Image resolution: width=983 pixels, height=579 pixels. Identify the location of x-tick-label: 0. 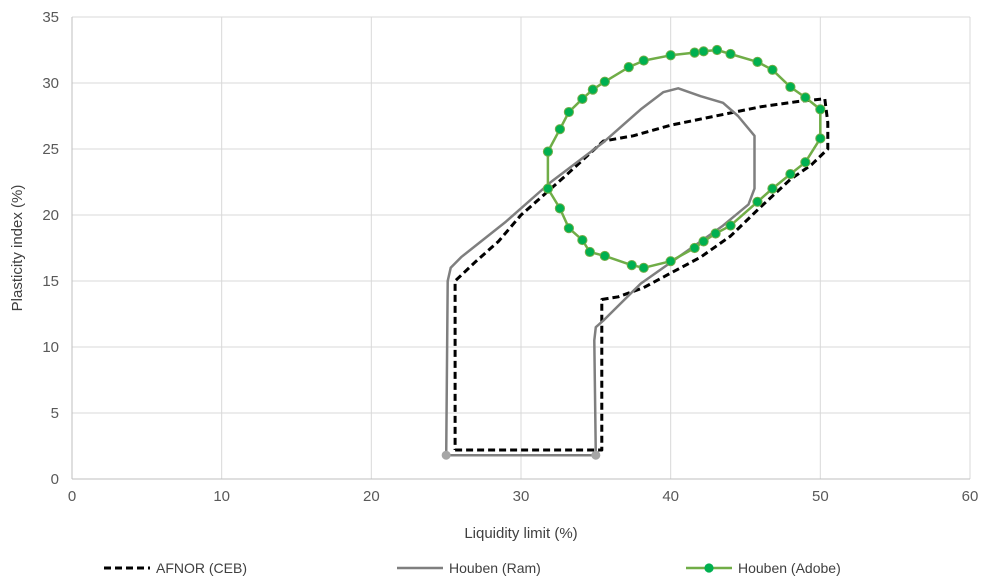
(72, 496).